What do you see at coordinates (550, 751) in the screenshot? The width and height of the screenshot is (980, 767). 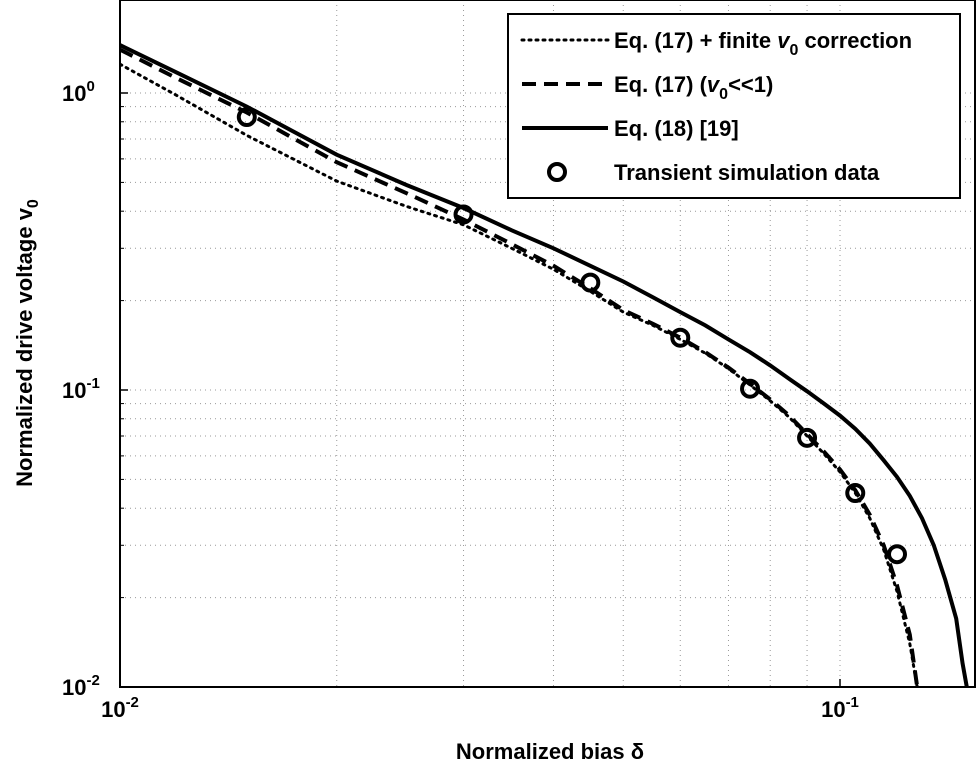 I see `x-axis-title: Normalized bias δ` at bounding box center [550, 751].